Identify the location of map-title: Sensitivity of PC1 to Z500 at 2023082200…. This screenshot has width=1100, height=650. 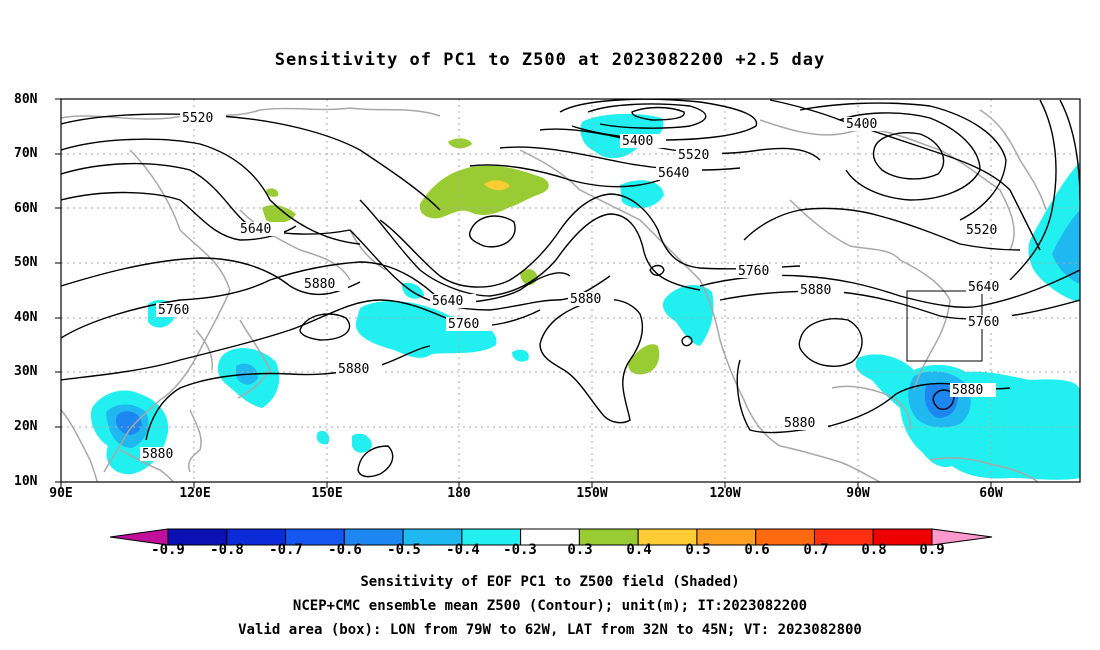
(550, 60).